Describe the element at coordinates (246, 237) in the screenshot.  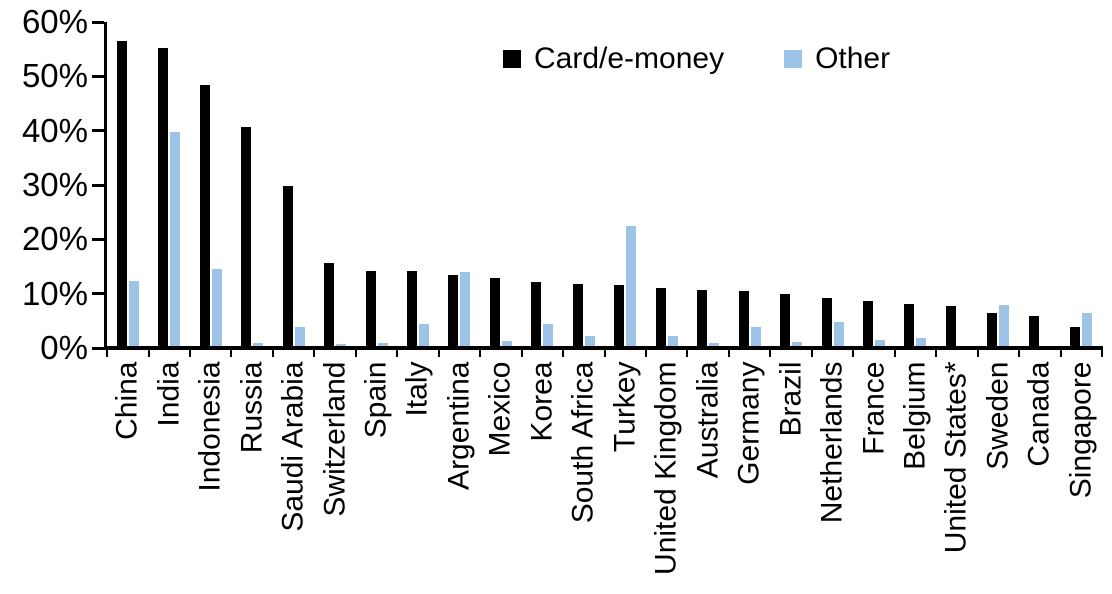
I see `bar-card-russia` at that location.